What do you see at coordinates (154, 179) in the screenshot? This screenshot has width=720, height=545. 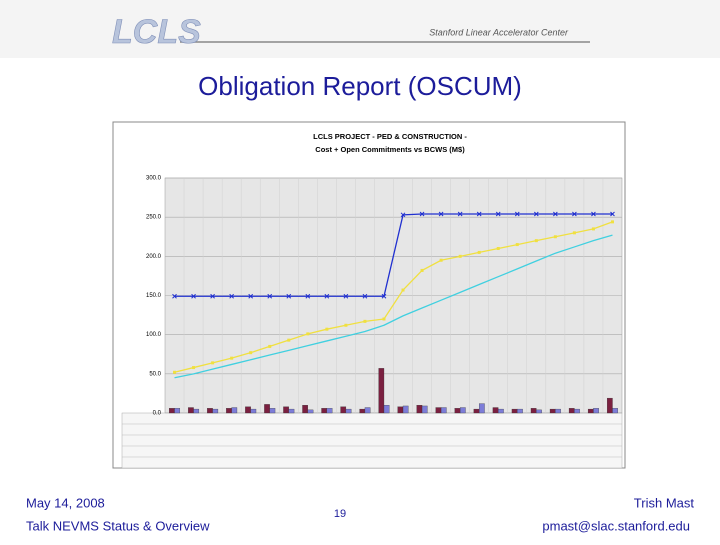 I see `y-tick-label: 300.0` at bounding box center [154, 179].